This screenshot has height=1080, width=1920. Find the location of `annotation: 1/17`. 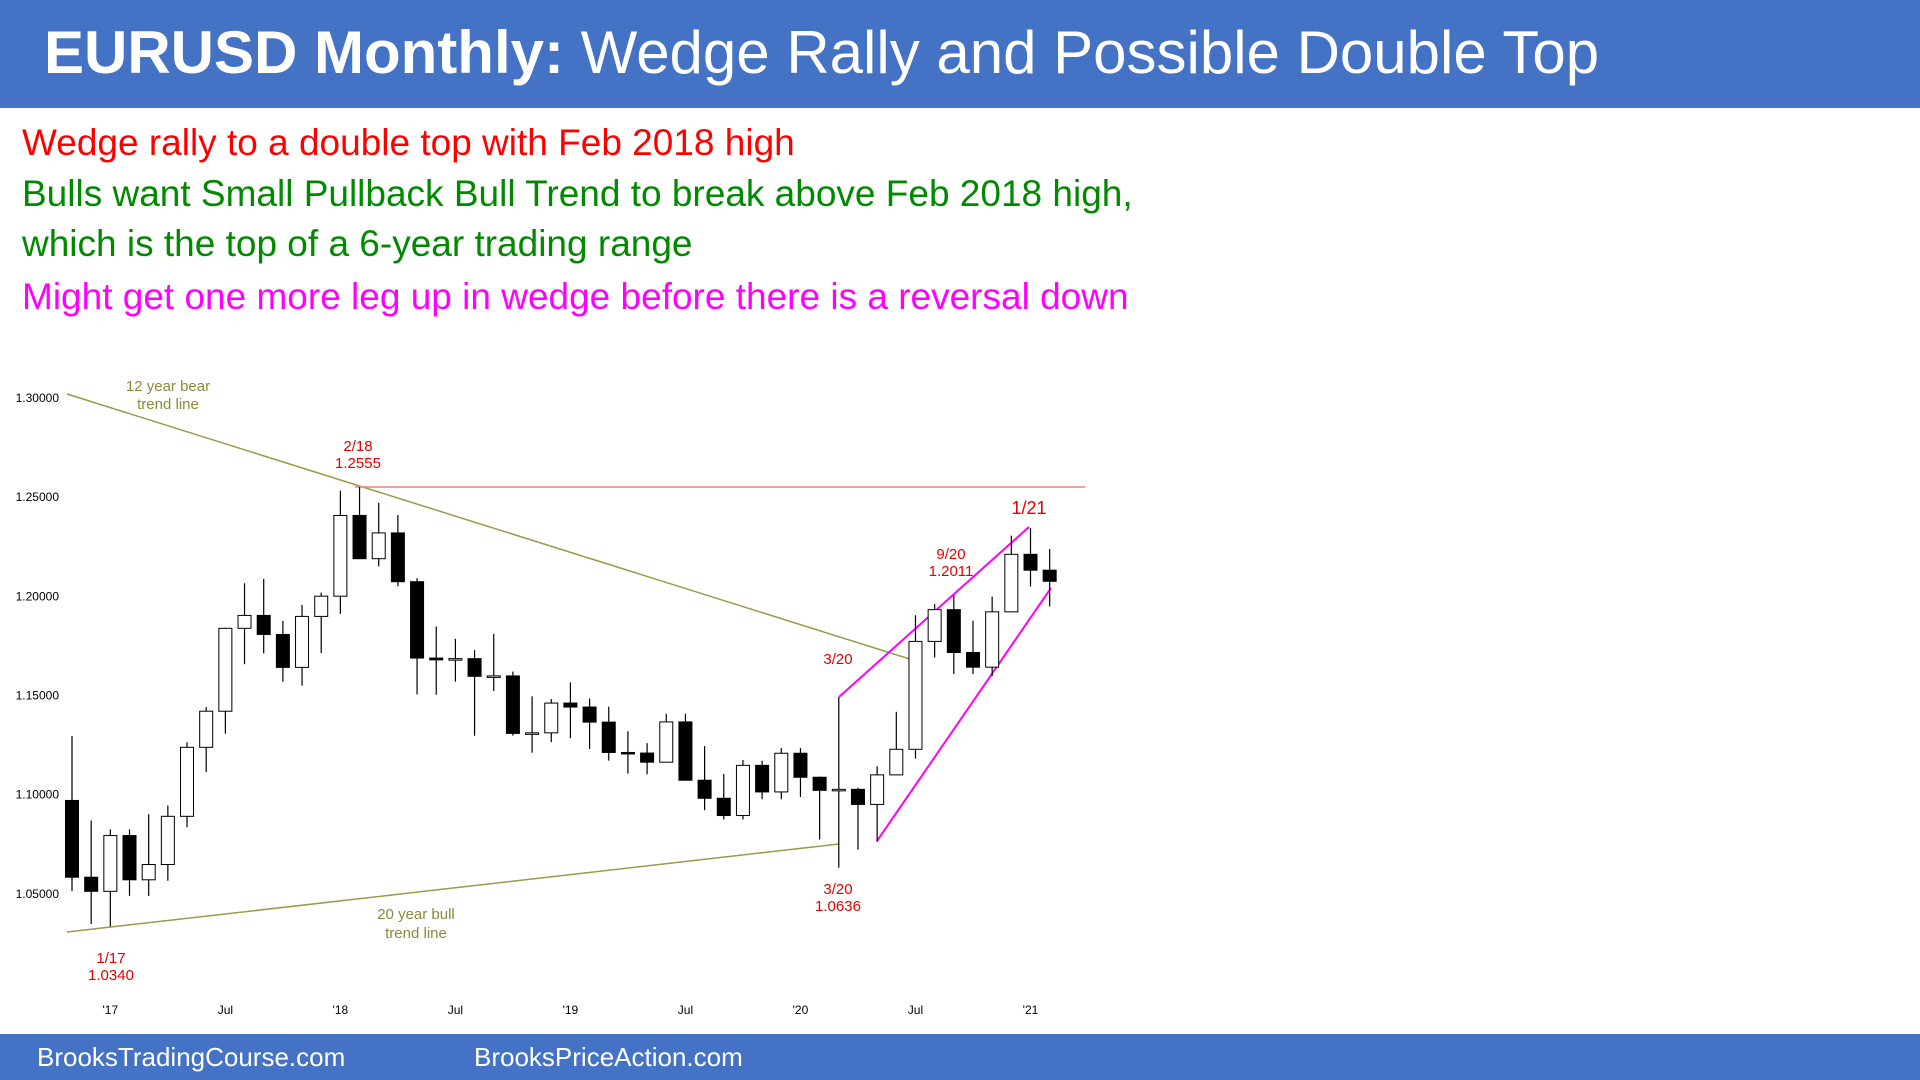

annotation: 1/17 is located at coordinates (110, 958).